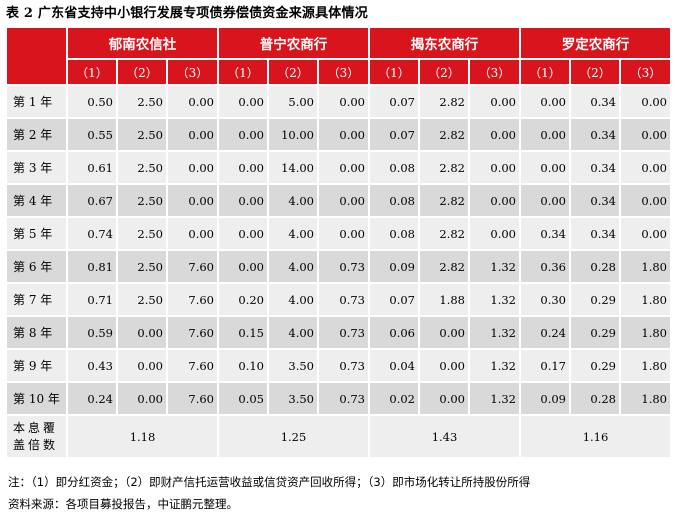 The width and height of the screenshot is (676, 516). What do you see at coordinates (36, 167) in the screenshot?
I see `row-label: 第 3 年` at bounding box center [36, 167].